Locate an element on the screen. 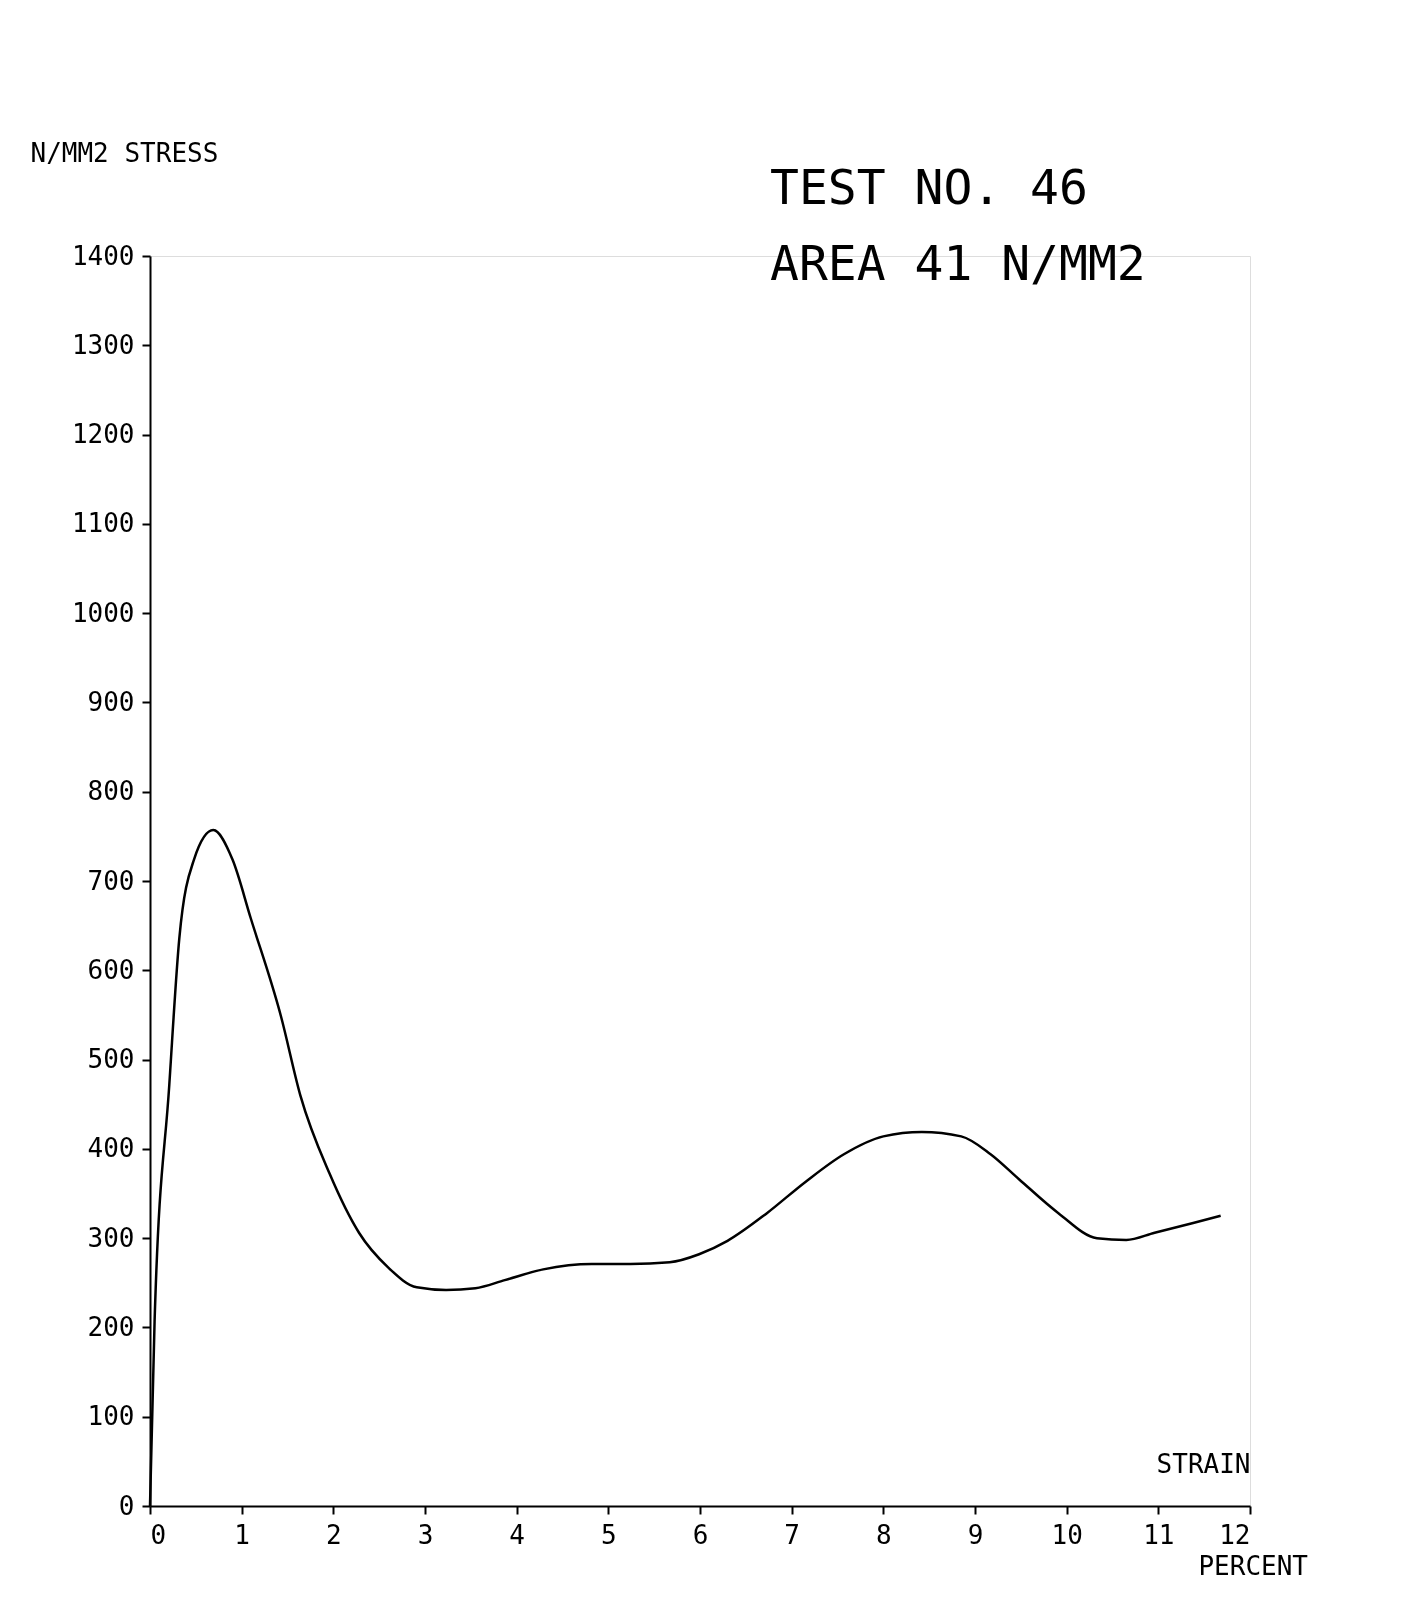 Image resolution: width=1425 pixels, height=1612 pixels. y-tick-label: 200 is located at coordinates (111, 1326).